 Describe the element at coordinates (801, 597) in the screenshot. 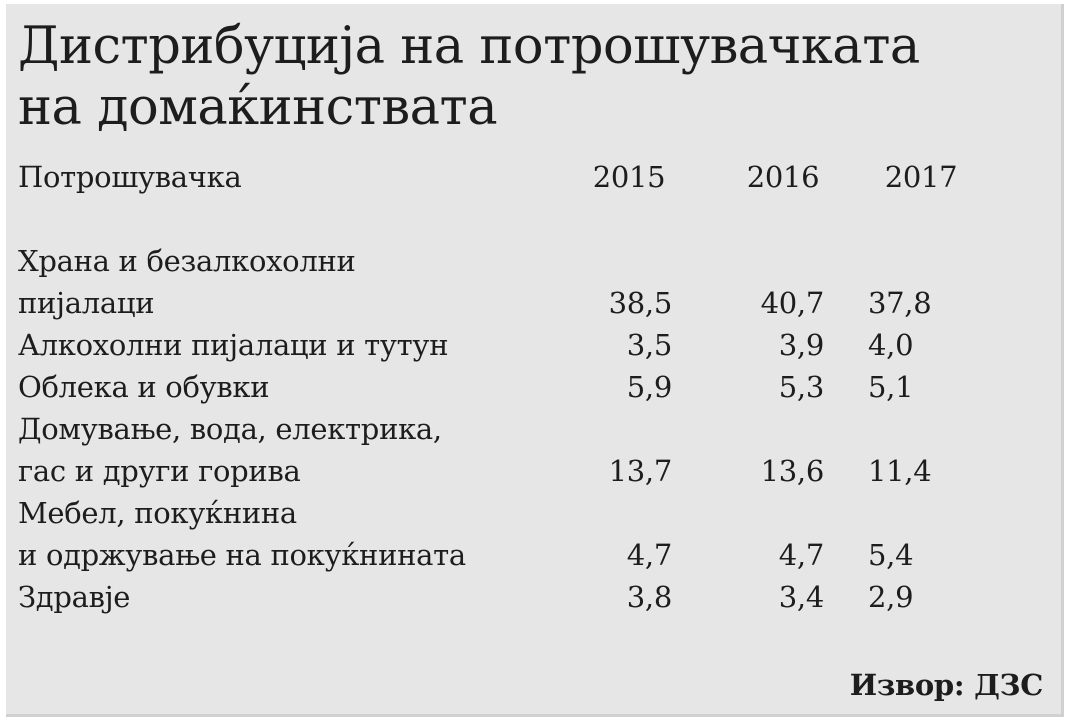

I see `value-2016: 3,4` at that location.